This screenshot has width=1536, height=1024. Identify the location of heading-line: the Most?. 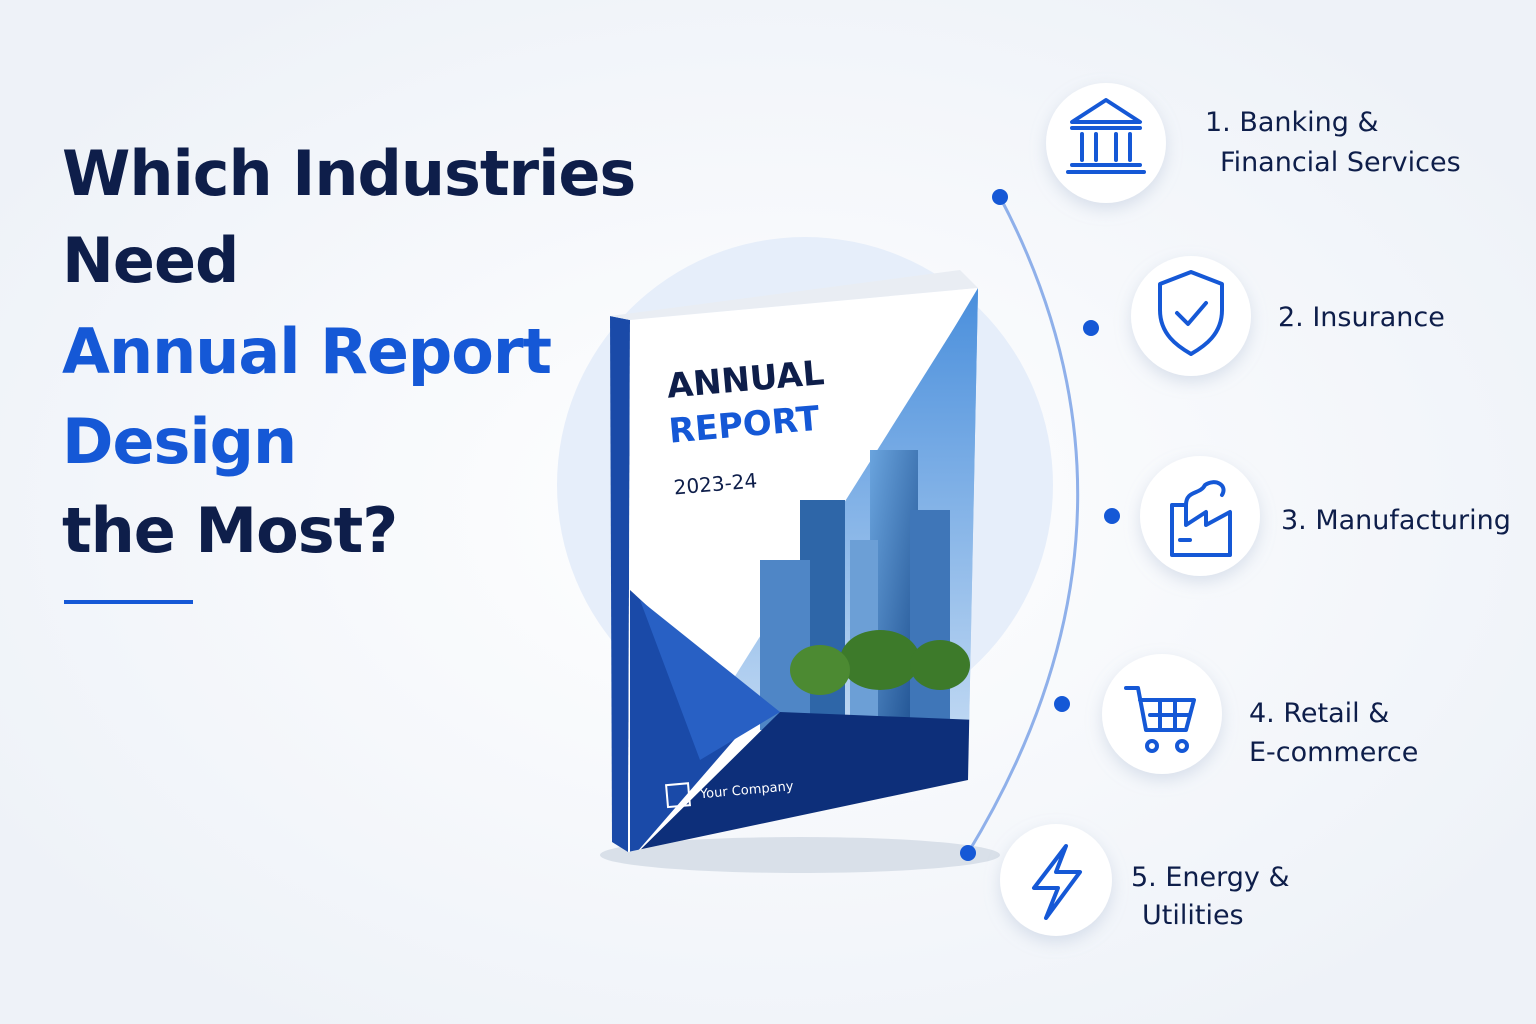
(229, 530).